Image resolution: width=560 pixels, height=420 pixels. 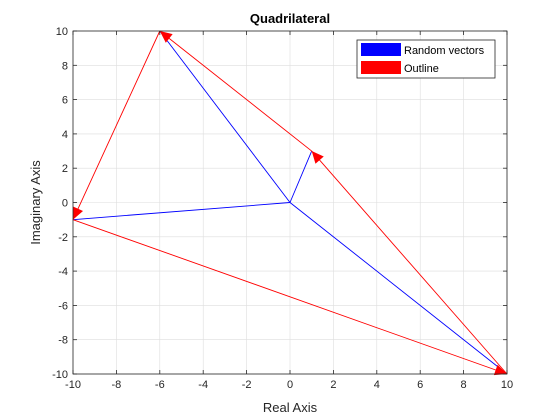 I want to click on x-tick-label: -6, so click(x=160, y=385).